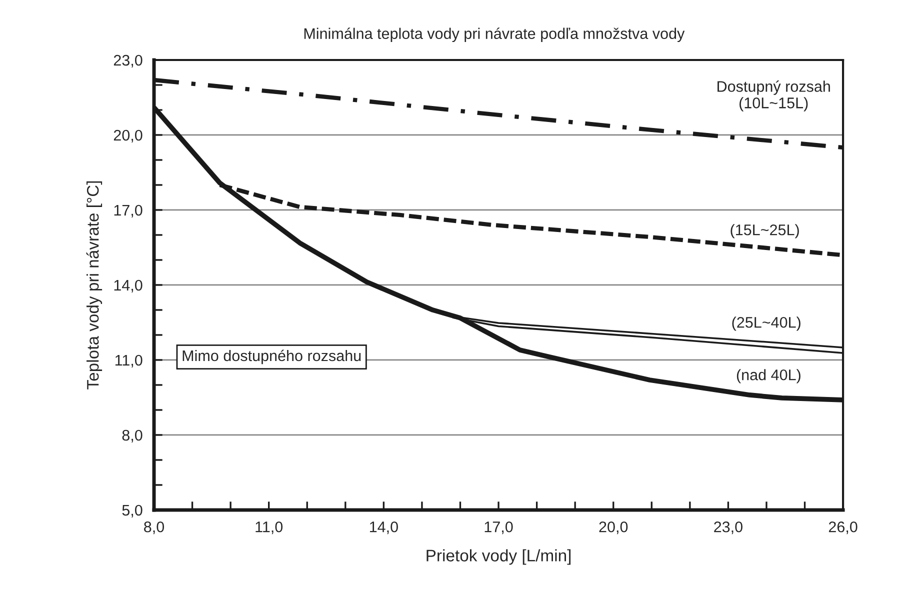 The width and height of the screenshot is (898, 598). What do you see at coordinates (766, 323) in the screenshot?
I see `series-label: (25L~40L)` at bounding box center [766, 323].